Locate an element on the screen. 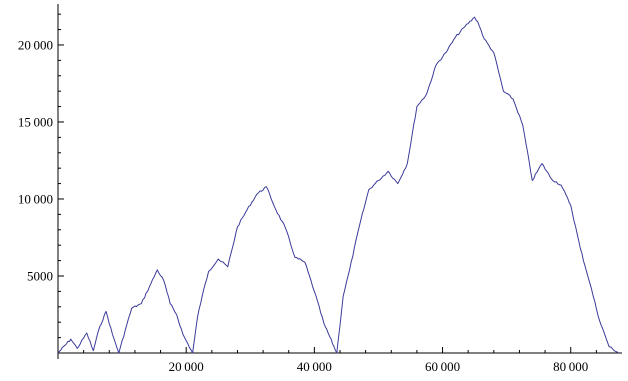 The width and height of the screenshot is (628, 381). x-tick-label: 80 000 is located at coordinates (570, 366).